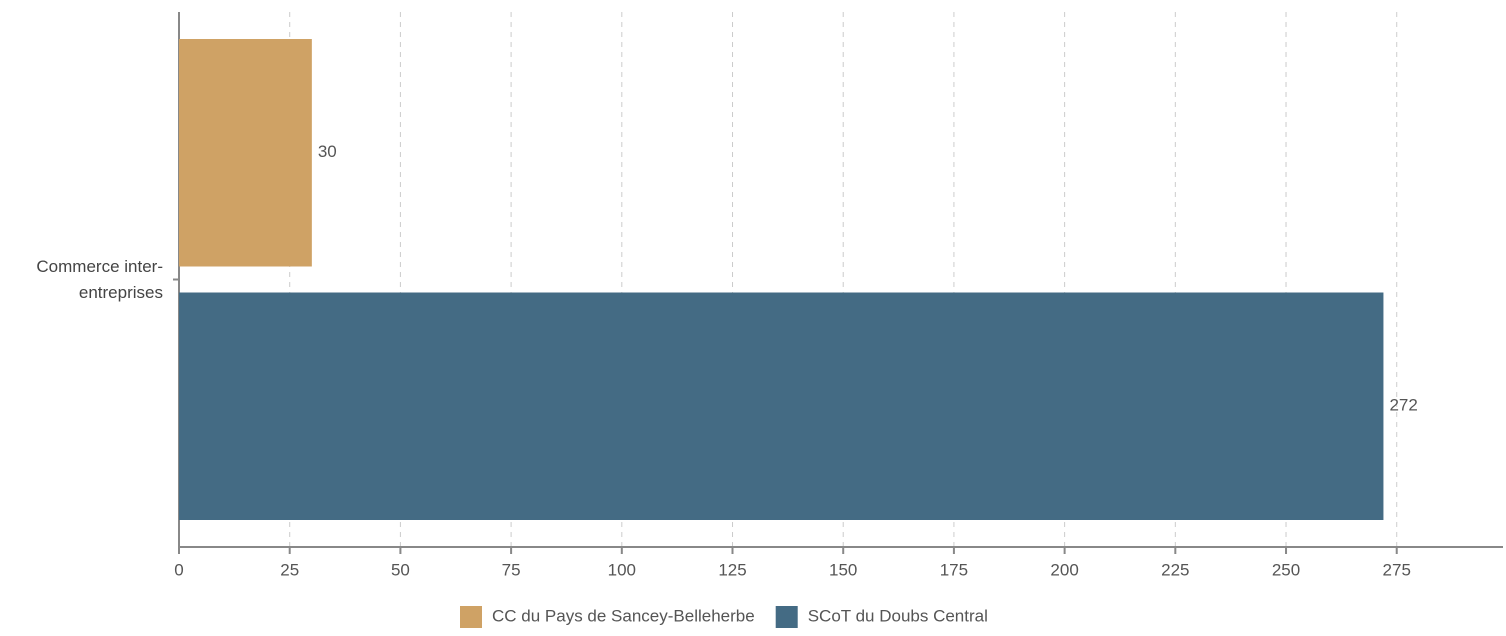  What do you see at coordinates (1175, 569) in the screenshot?
I see `x-tick-label: 225` at bounding box center [1175, 569].